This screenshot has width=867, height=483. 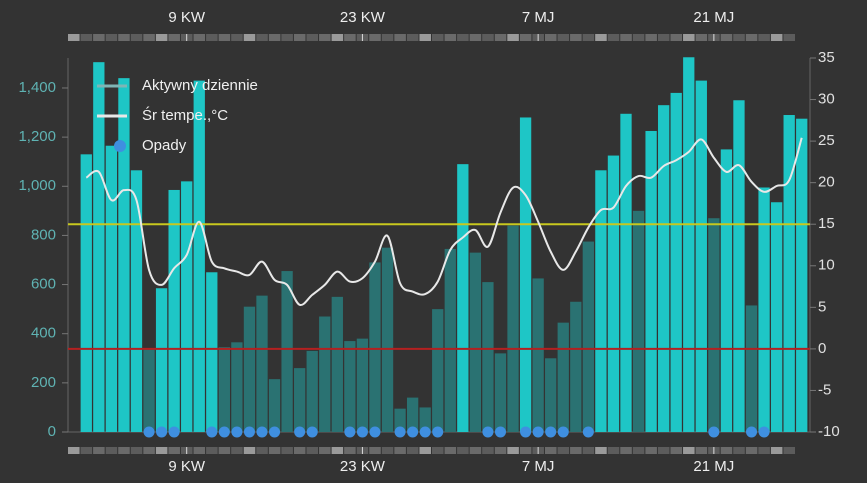 I want to click on x-tick-label: 23 KW, so click(x=363, y=466).